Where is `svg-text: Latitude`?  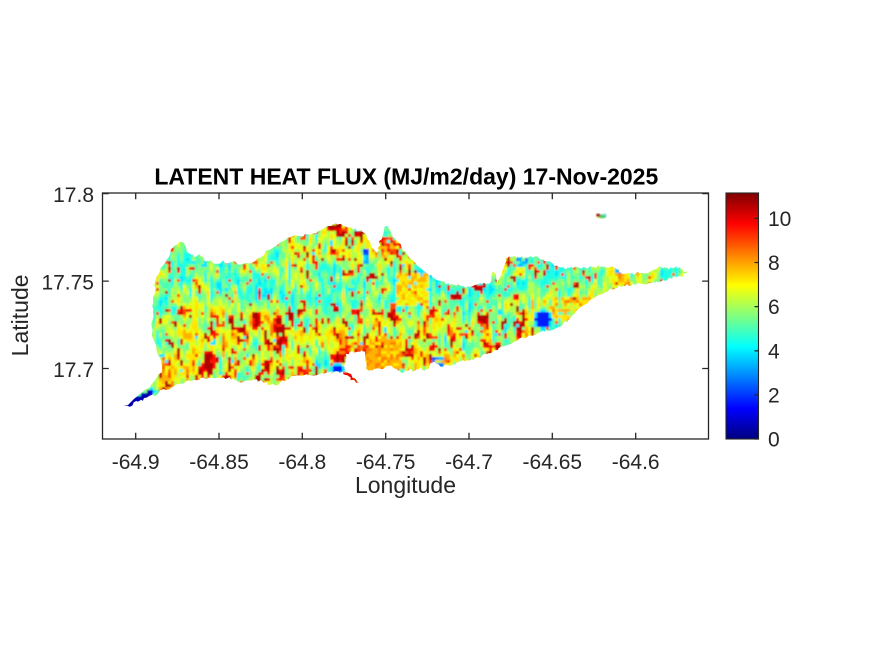
svg-text: Latitude is located at coordinates (20, 315).